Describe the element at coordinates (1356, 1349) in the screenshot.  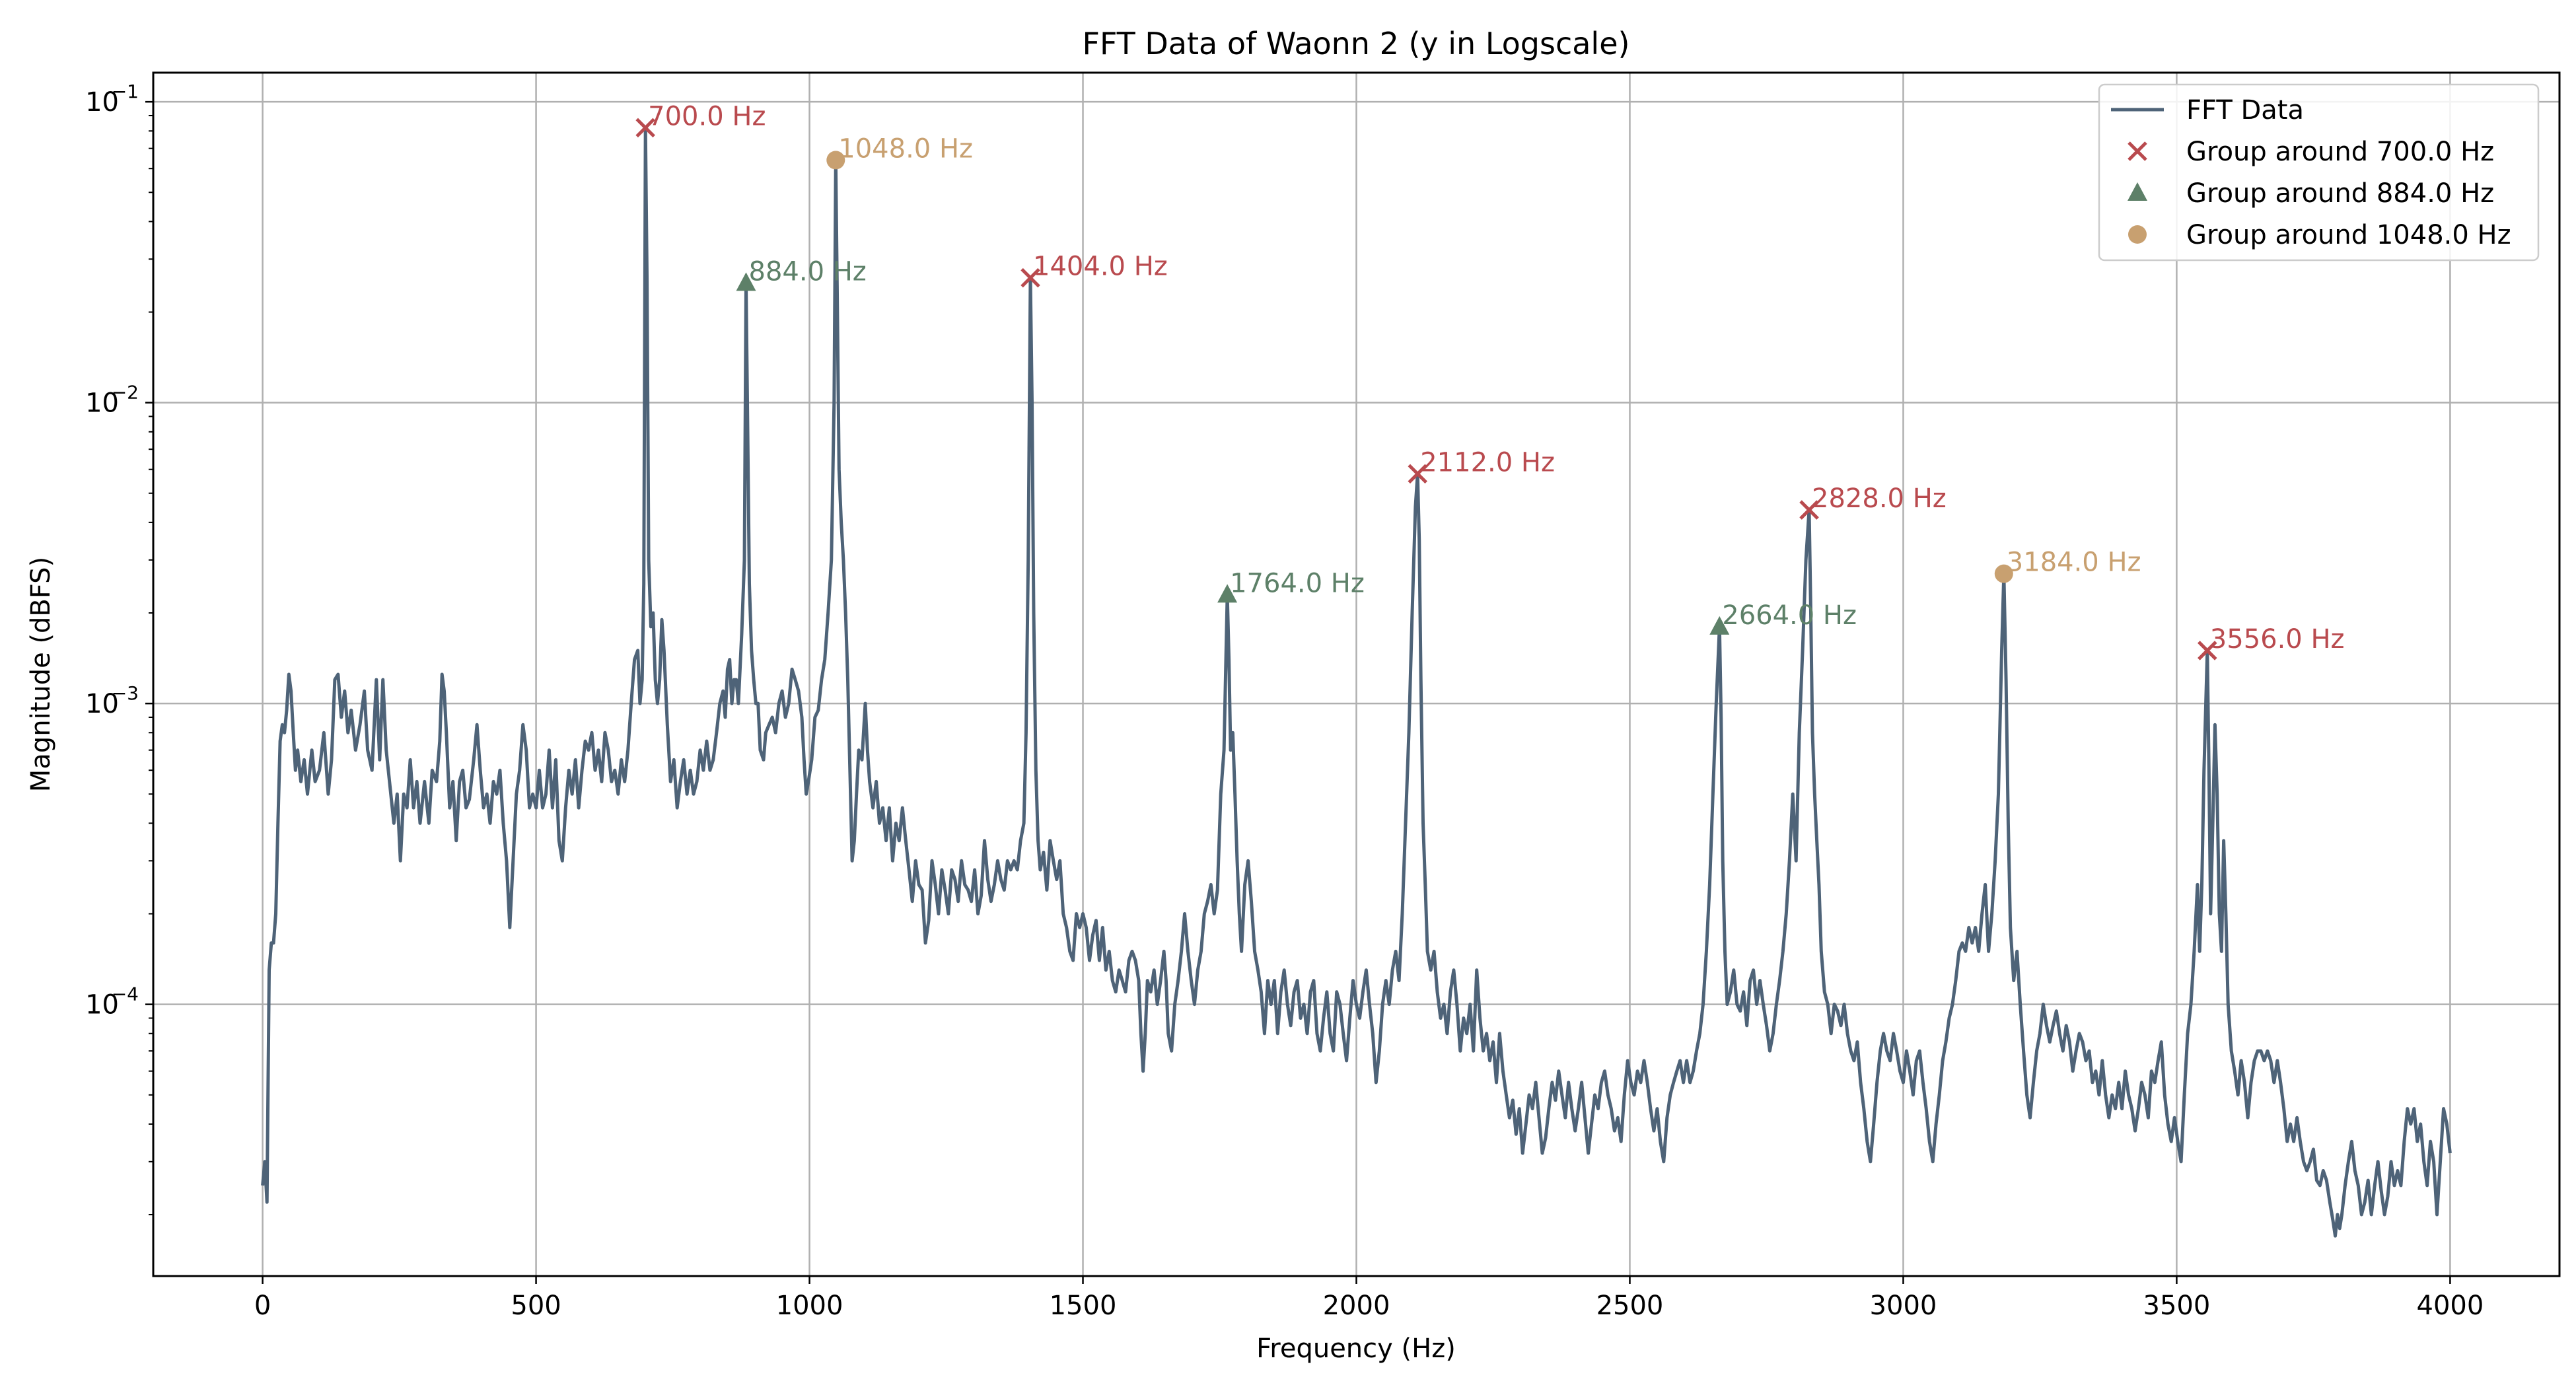
I see `x-axis-label: Frequency (Hz)` at that location.